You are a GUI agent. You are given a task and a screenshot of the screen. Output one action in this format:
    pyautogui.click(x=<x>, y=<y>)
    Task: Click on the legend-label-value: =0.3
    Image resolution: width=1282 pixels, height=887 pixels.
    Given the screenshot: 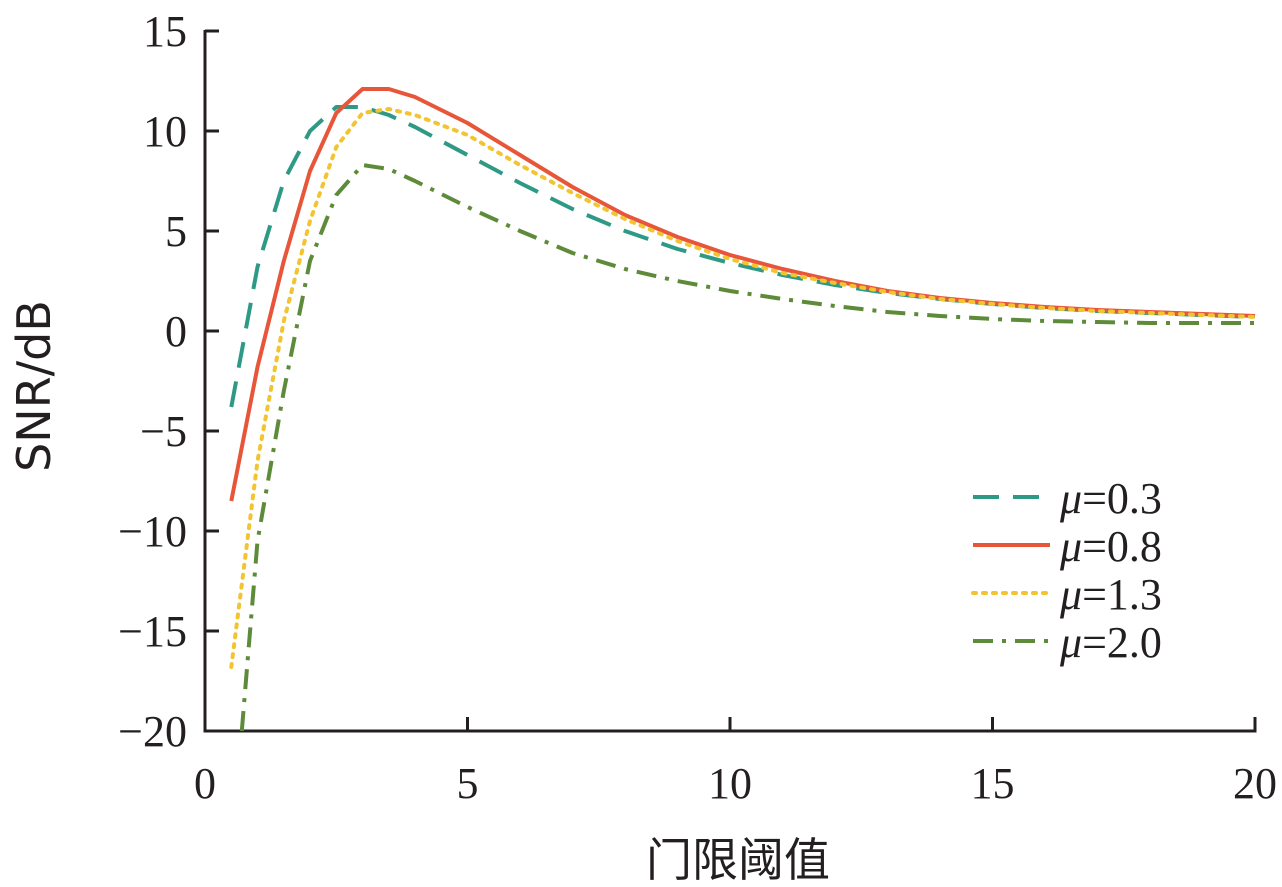 What is the action you would take?
    pyautogui.click(x=1122, y=498)
    